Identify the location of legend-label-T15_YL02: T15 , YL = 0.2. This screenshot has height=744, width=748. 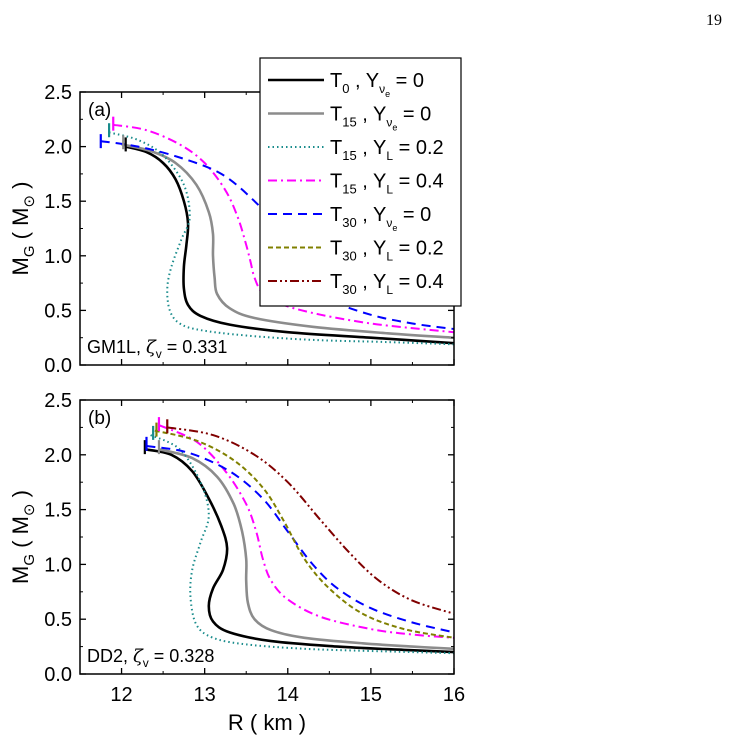
(387, 150).